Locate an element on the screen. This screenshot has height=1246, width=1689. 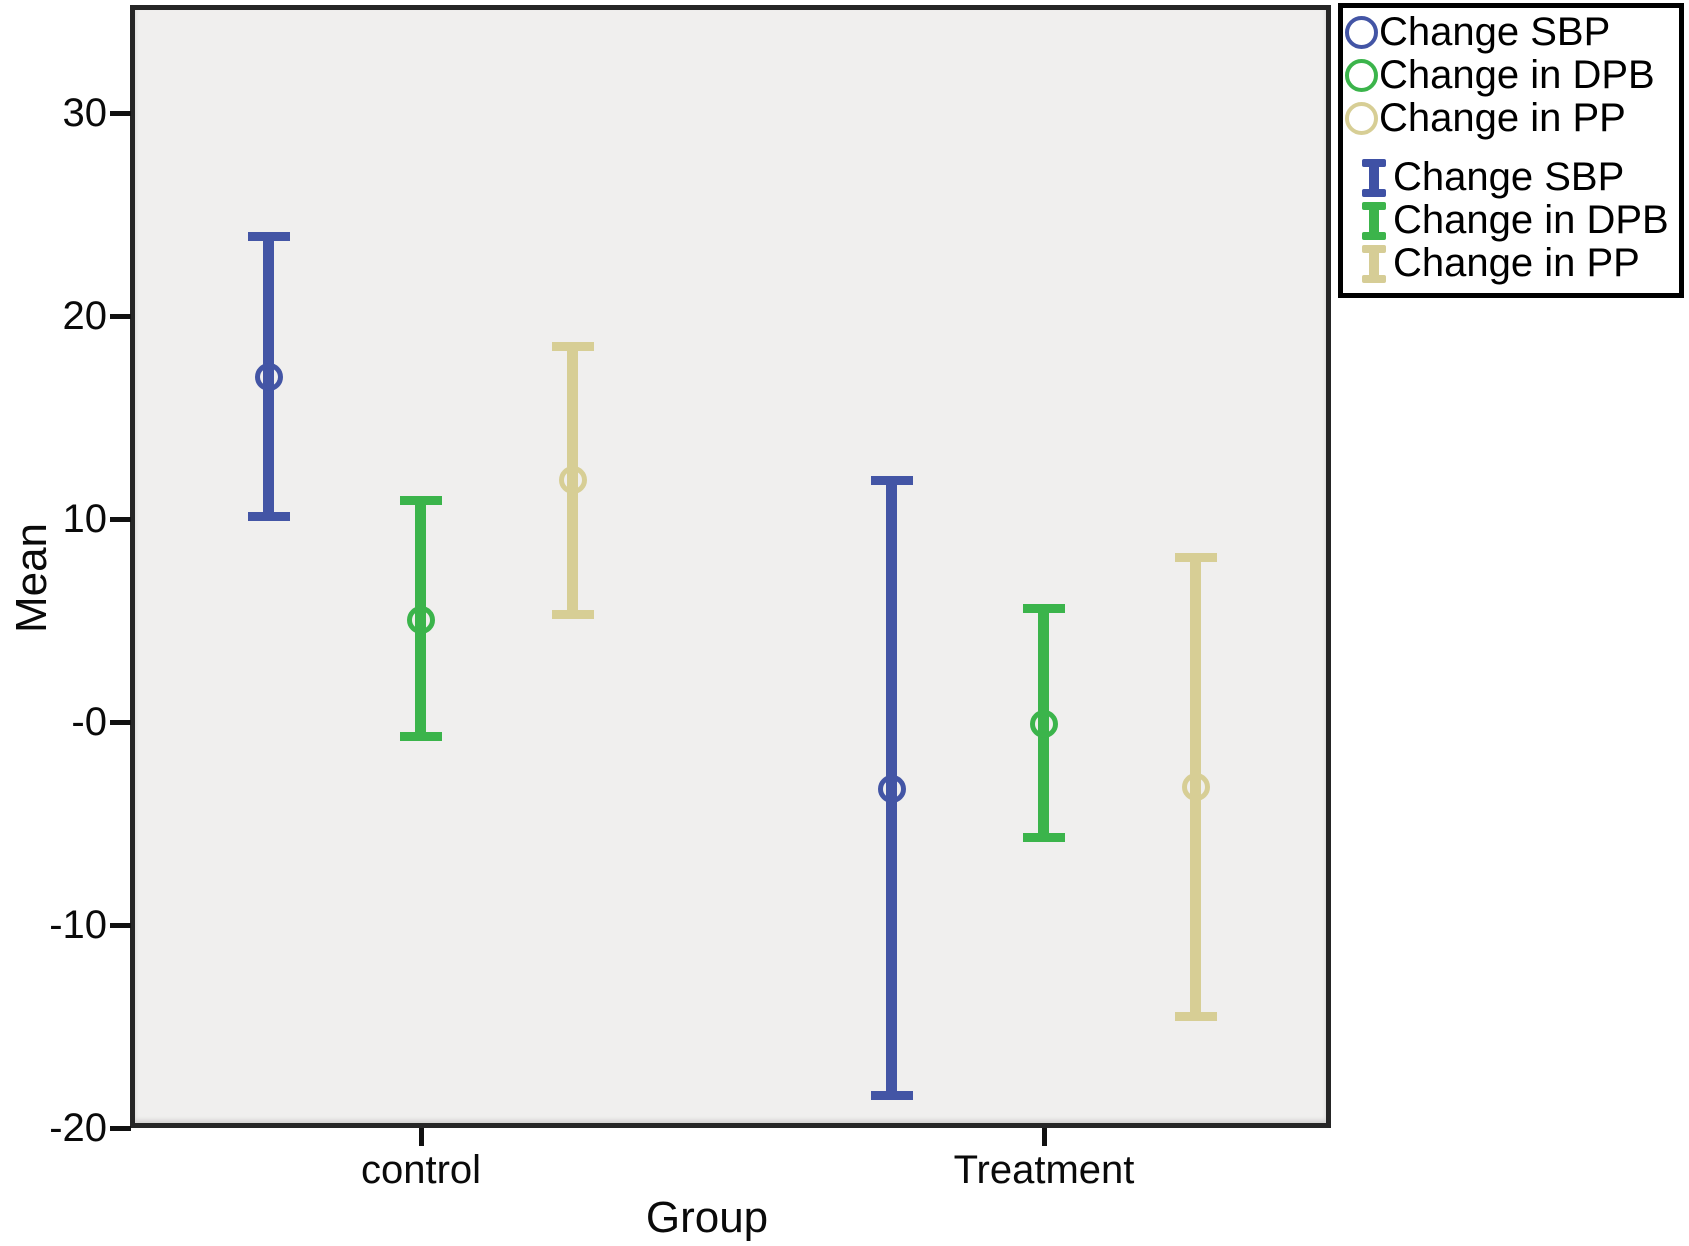
legend-section-gap is located at coordinates (1512, 148).